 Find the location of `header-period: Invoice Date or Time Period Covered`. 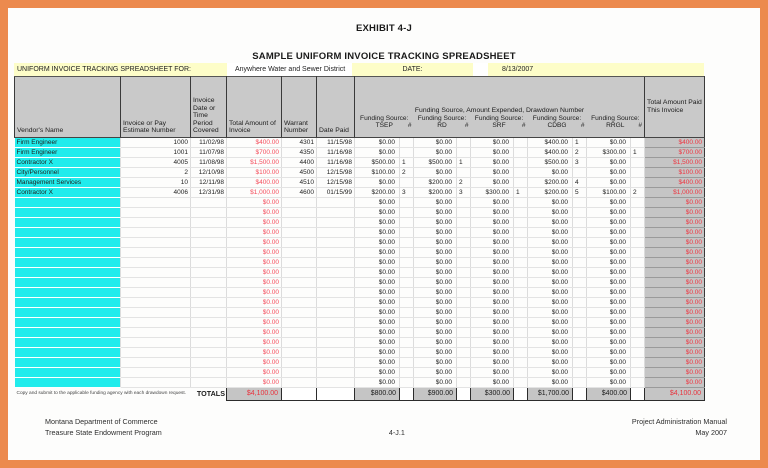

header-period: Invoice Date or Time Period Covered is located at coordinates (208, 107).